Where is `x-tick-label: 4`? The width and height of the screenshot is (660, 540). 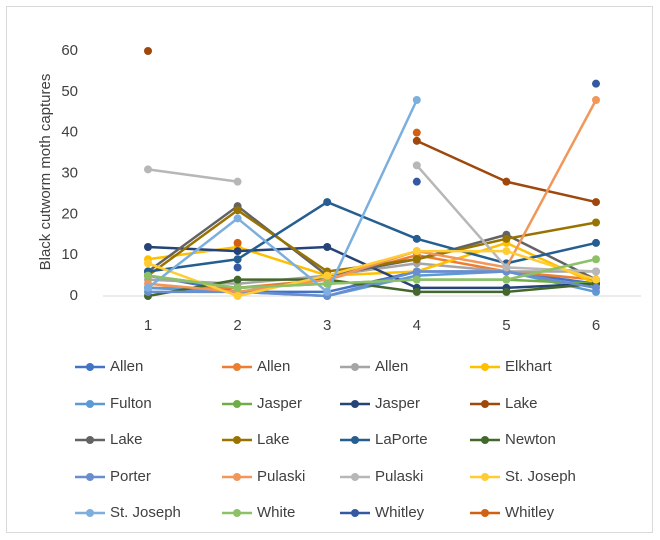 x-tick-label: 4 is located at coordinates (417, 325).